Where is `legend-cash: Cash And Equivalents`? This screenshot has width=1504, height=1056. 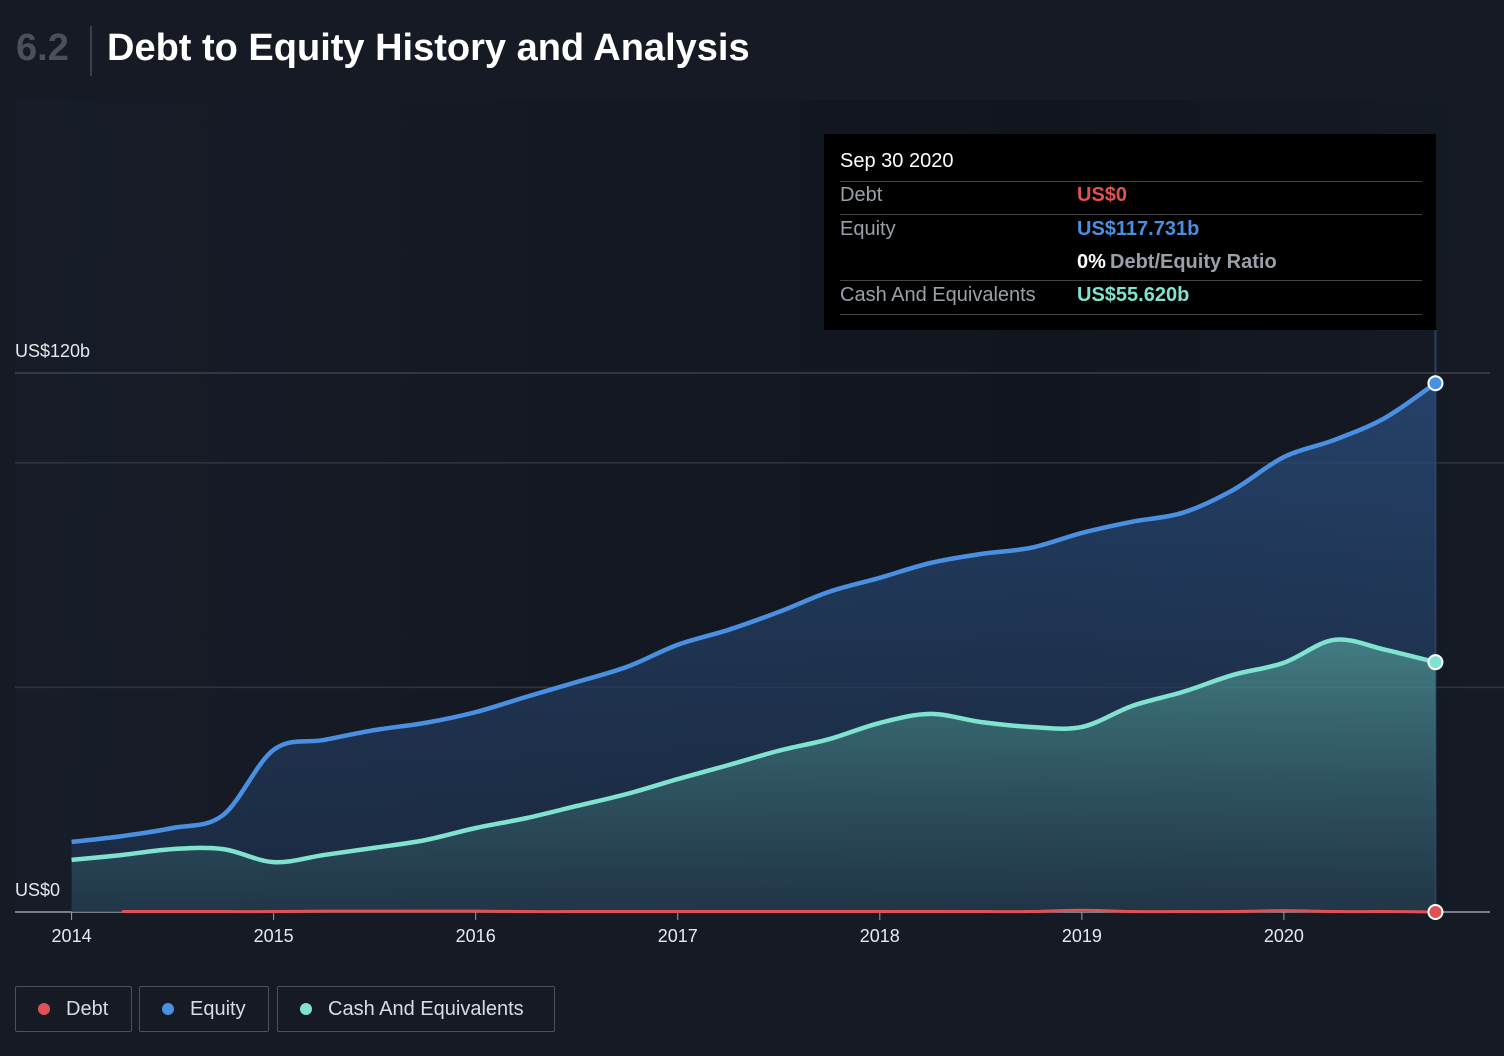 legend-cash: Cash And Equivalents is located at coordinates (416, 1009).